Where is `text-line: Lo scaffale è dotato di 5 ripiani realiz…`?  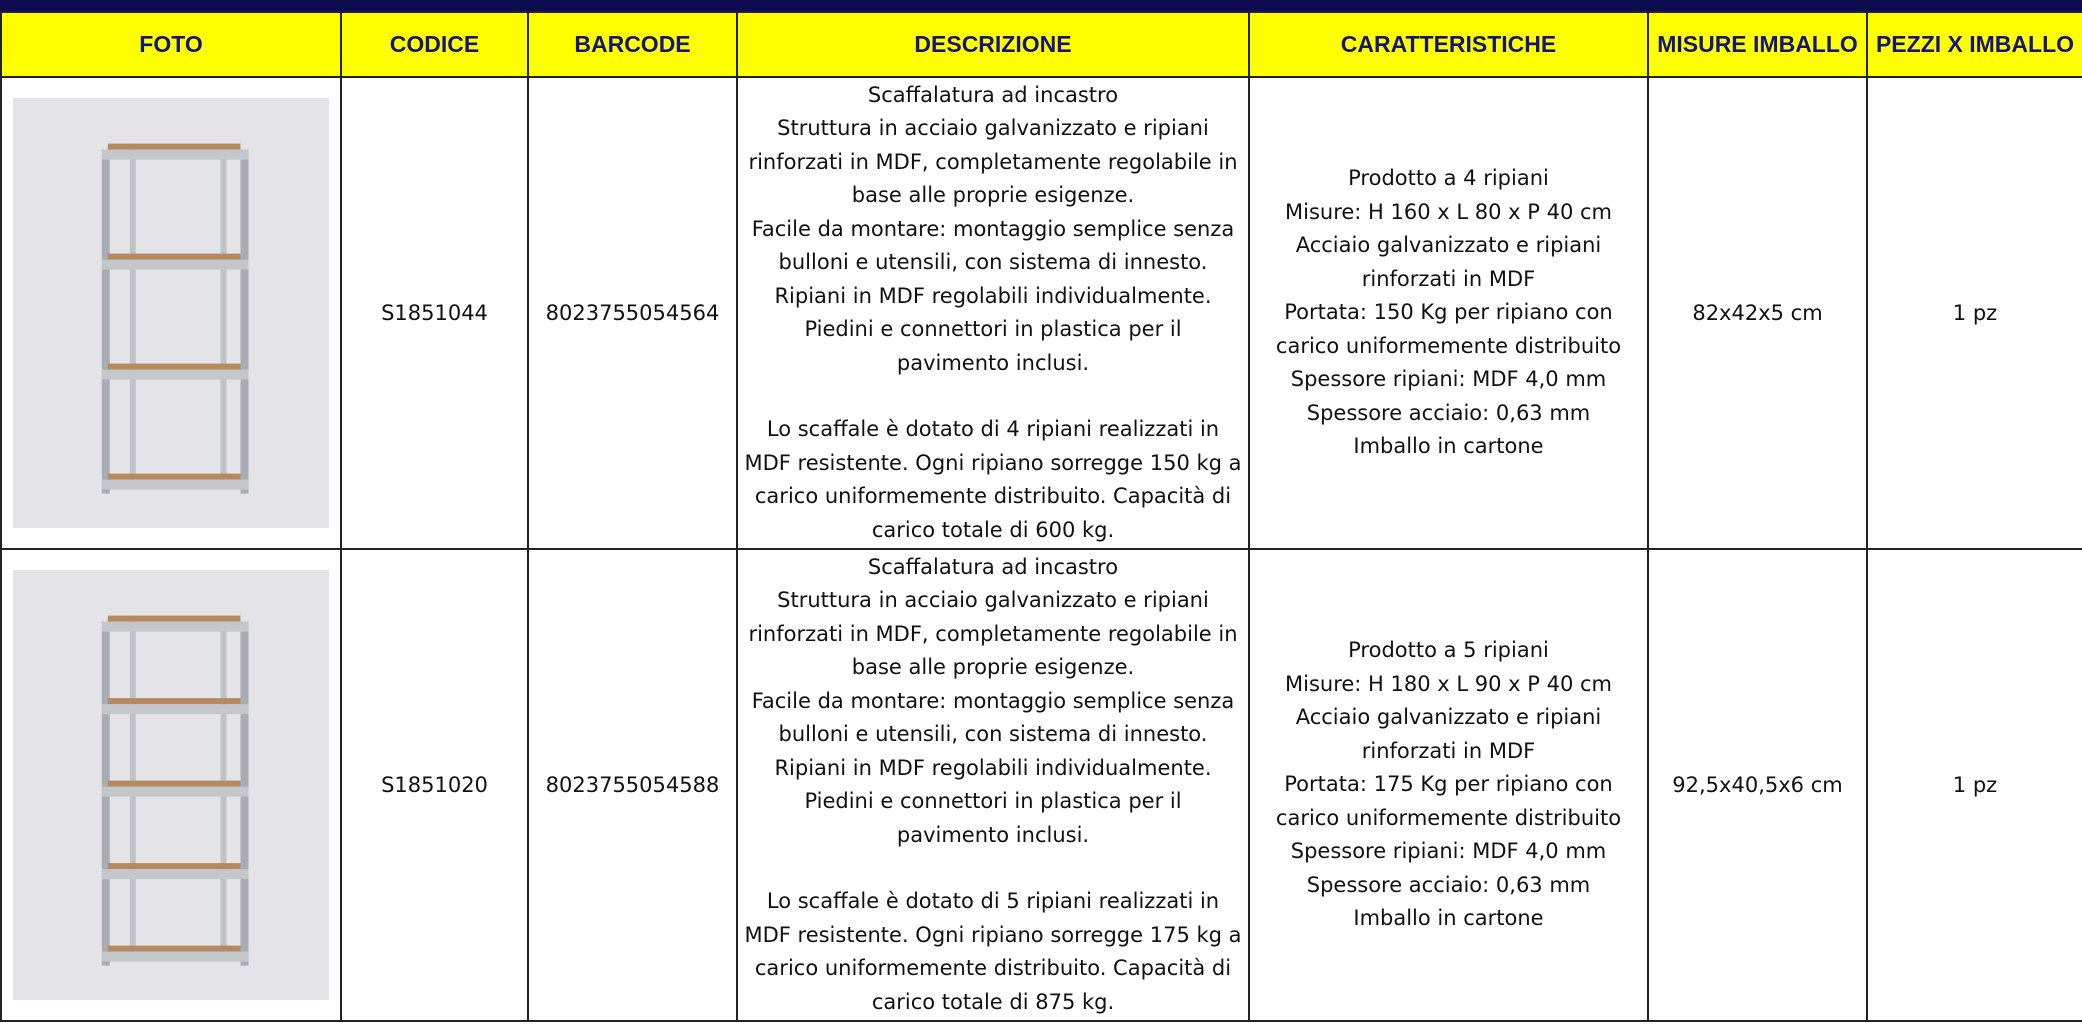 text-line: Lo scaffale è dotato di 5 ripiani realiz… is located at coordinates (993, 901).